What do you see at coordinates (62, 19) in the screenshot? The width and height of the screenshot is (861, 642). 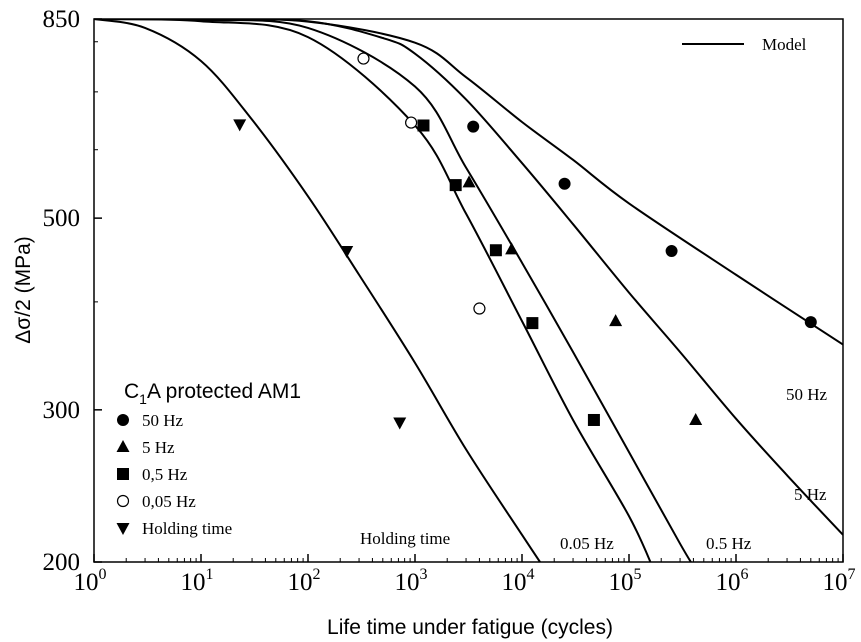 I see `y-tick-label: 850` at bounding box center [62, 19].